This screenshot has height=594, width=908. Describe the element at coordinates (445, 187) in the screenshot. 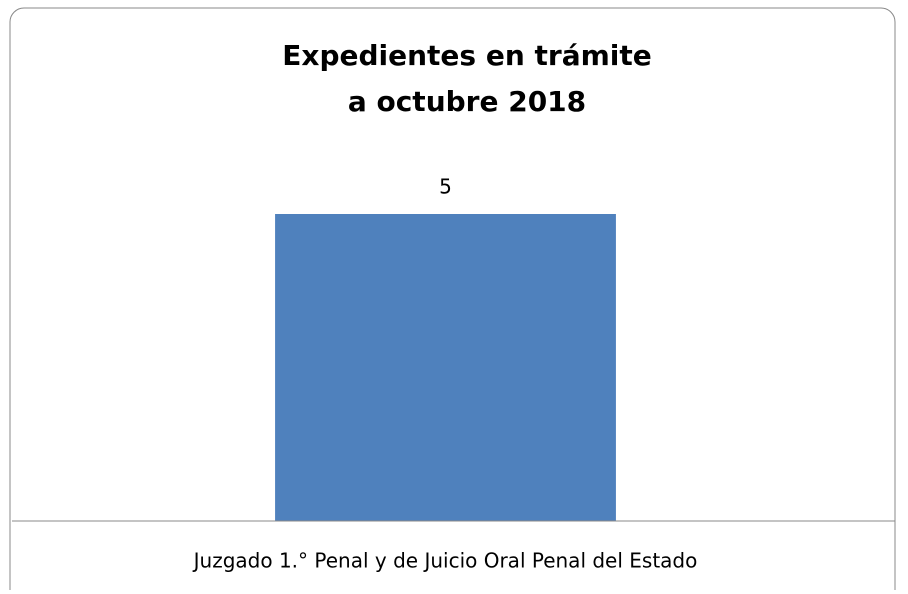

I see `data-label: 5` at that location.